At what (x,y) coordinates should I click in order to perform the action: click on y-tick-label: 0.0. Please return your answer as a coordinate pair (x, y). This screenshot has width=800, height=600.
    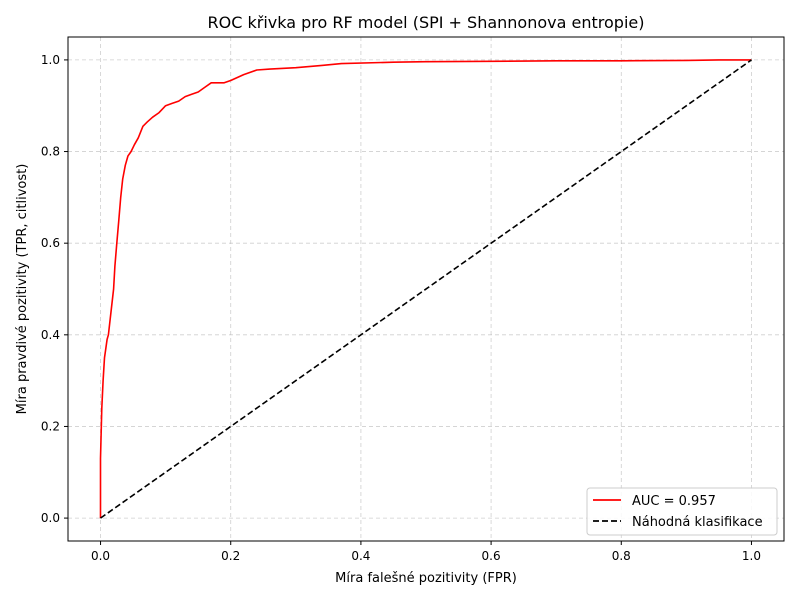
    Looking at the image, I should click on (50, 518).